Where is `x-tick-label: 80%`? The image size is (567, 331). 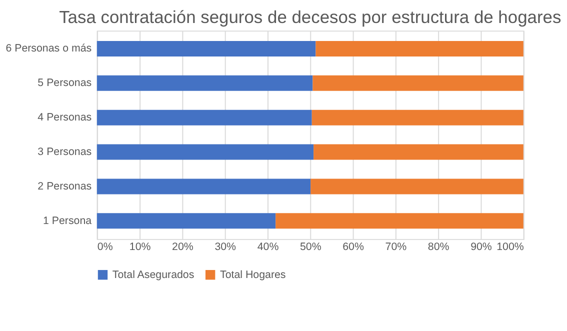 x-tick-label: 80% is located at coordinates (439, 247).